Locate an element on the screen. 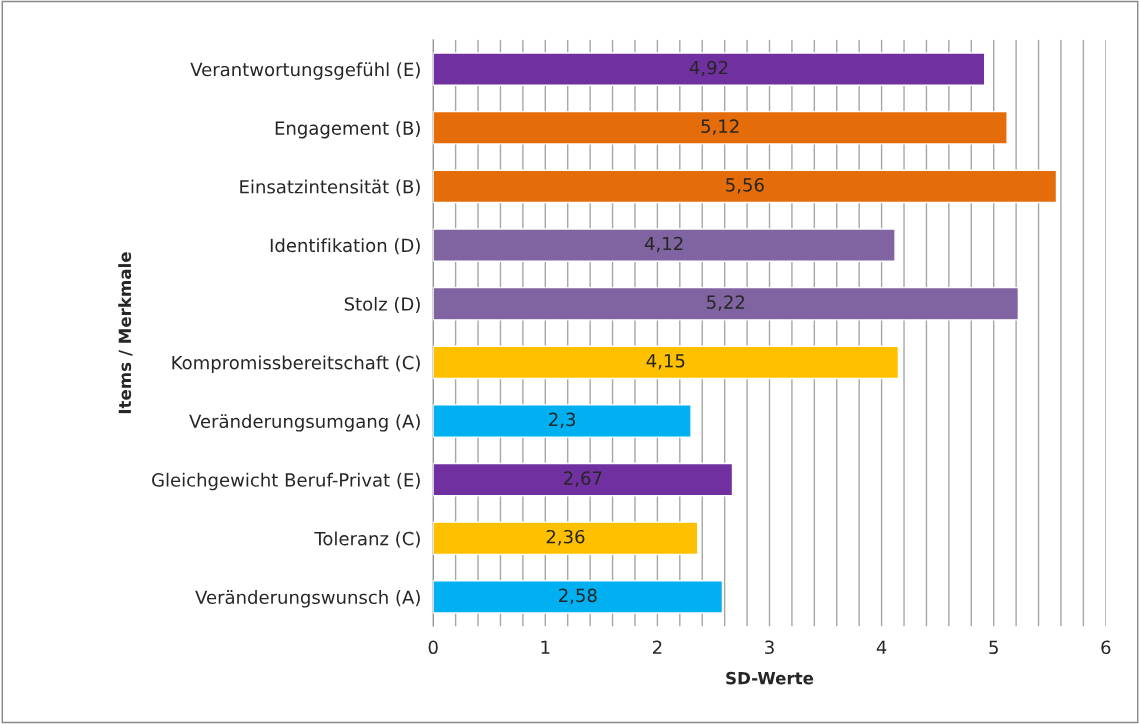 This screenshot has height=724, width=1140. x-tick-label: 6 is located at coordinates (1106, 647).